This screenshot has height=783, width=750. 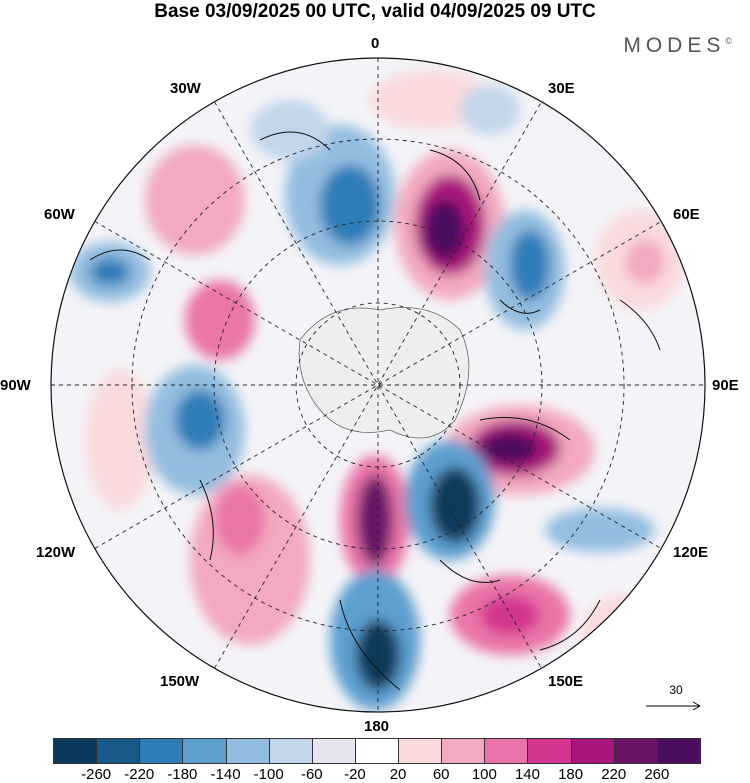 I want to click on vector-reference-label: 30, so click(x=676, y=690).